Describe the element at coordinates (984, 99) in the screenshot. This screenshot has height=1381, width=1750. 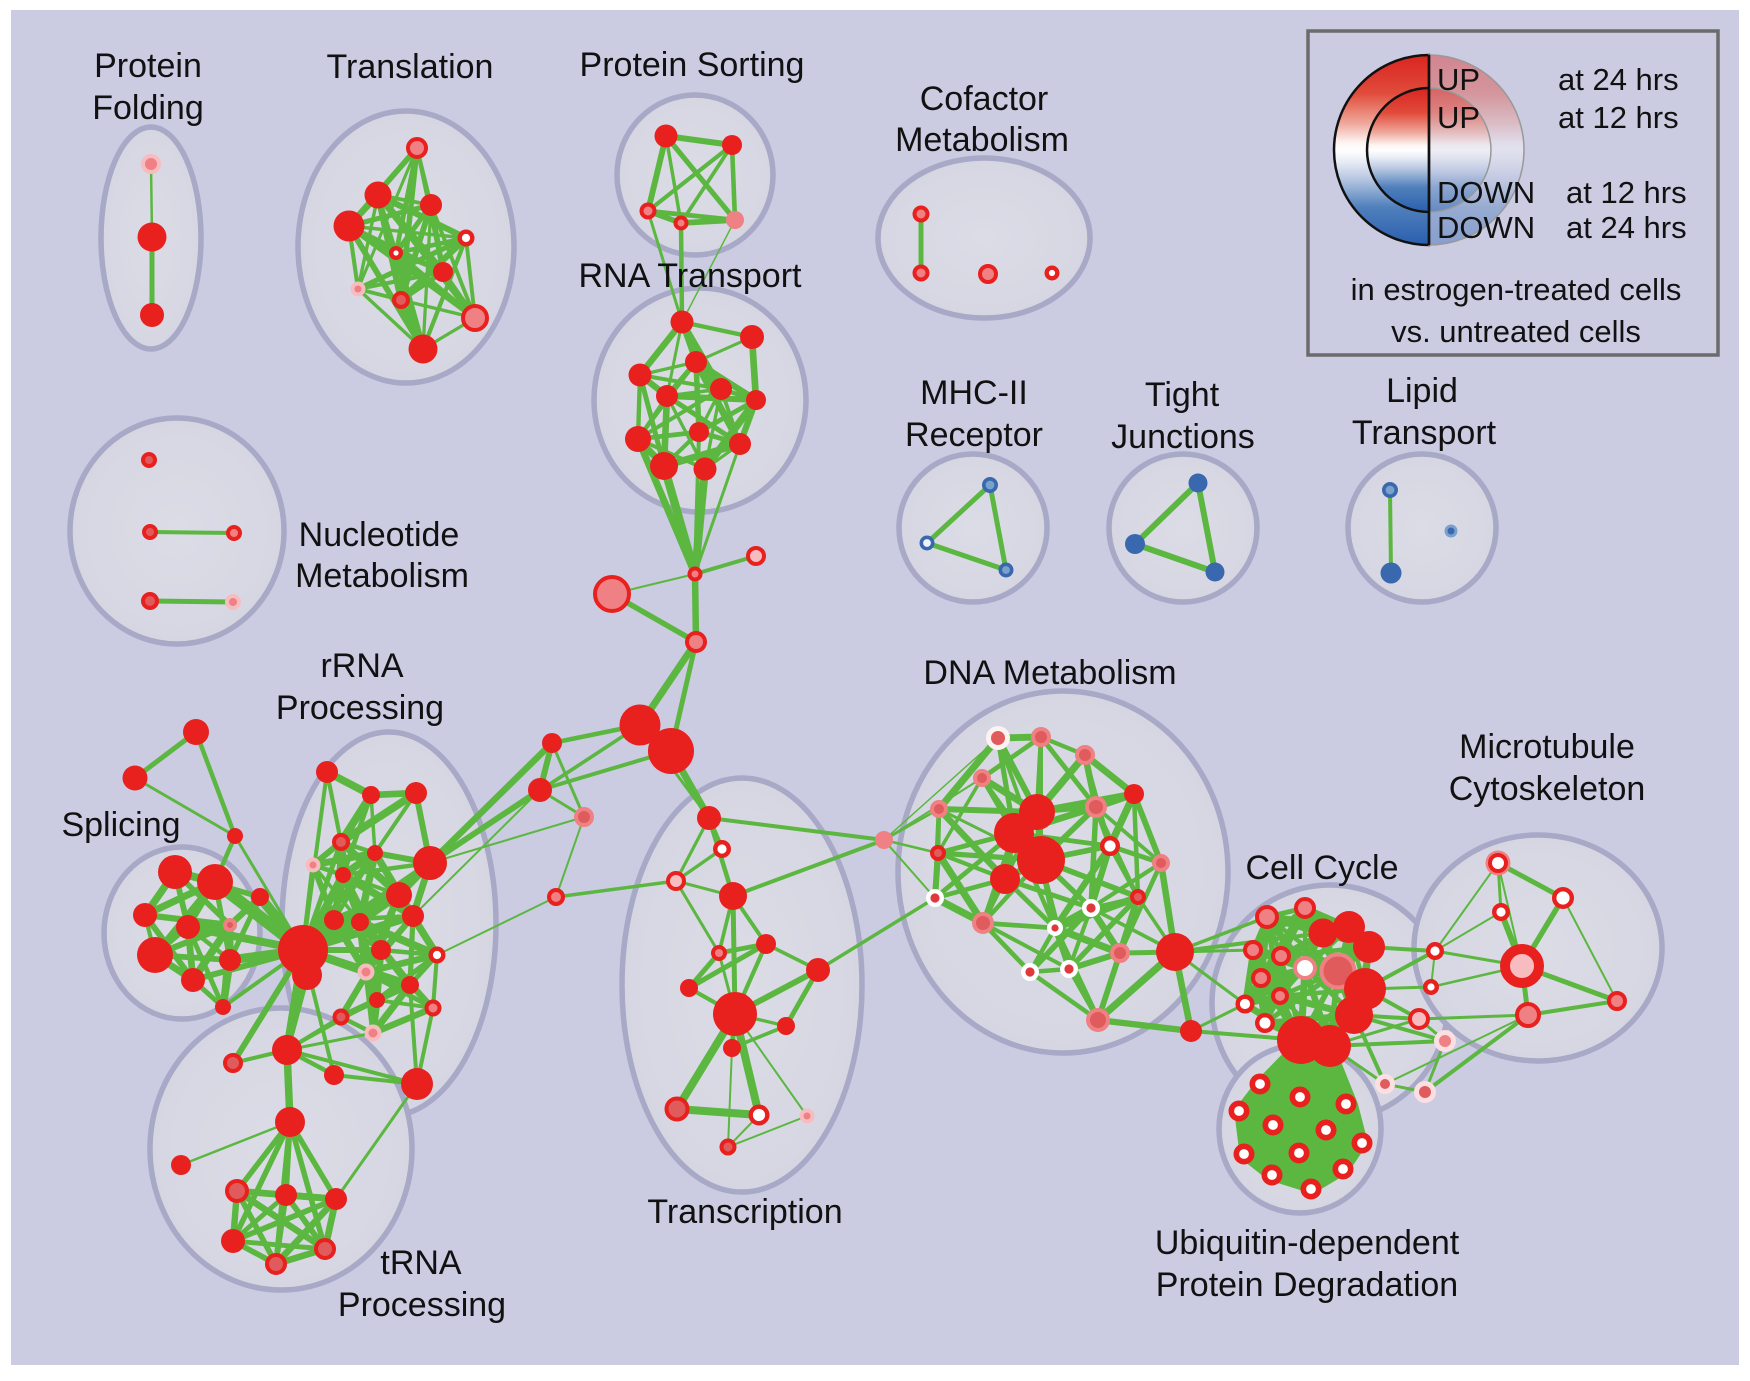
I see `svg-text: Cofactor` at that location.